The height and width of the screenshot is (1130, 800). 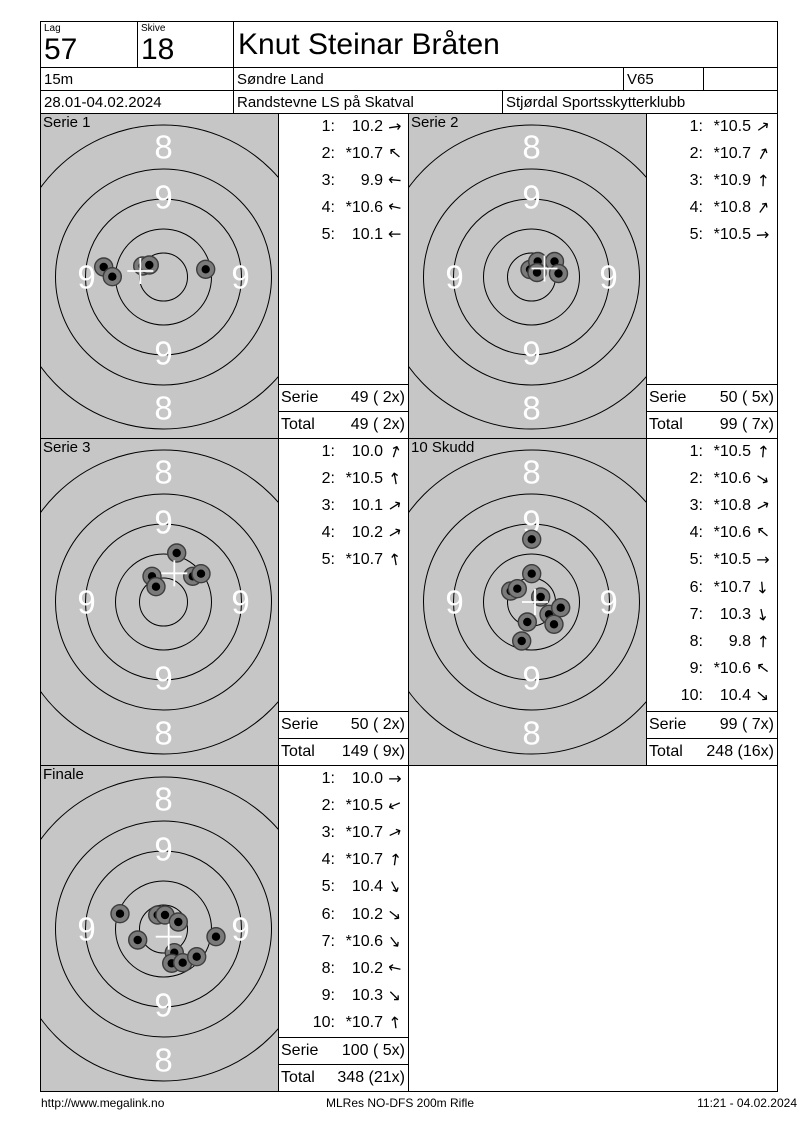 What do you see at coordinates (696, 235) in the screenshot?
I see `shot-index: 5:` at bounding box center [696, 235].